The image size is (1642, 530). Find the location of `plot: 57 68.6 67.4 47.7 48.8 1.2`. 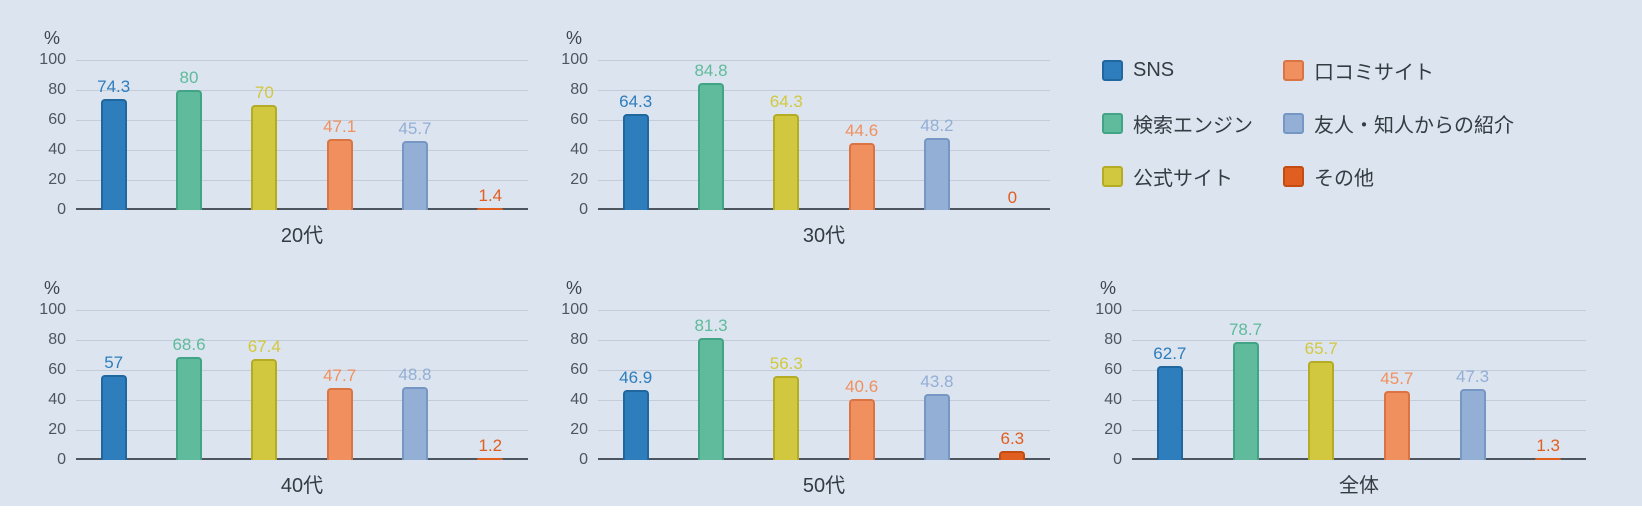

plot: 57 68.6 67.4 47.7 48.8 1.2 is located at coordinates (302, 384).